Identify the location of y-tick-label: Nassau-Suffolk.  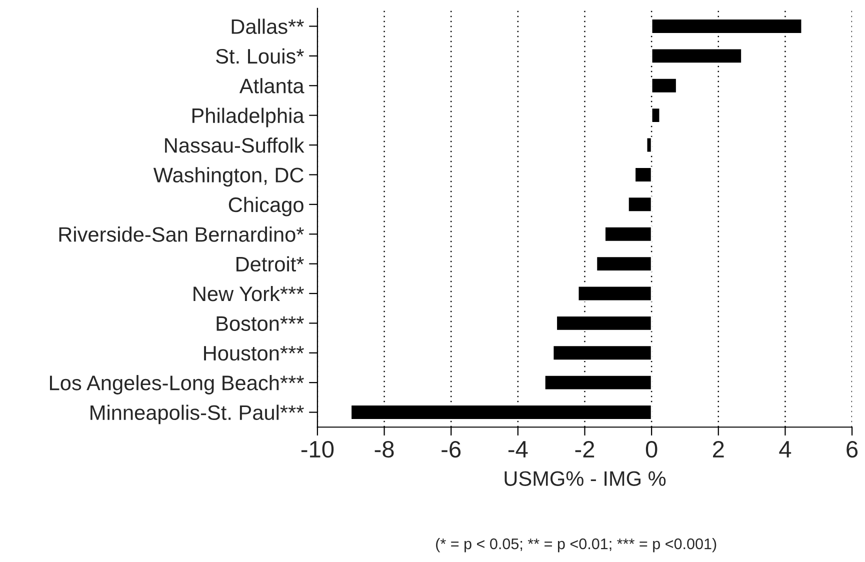
(234, 145).